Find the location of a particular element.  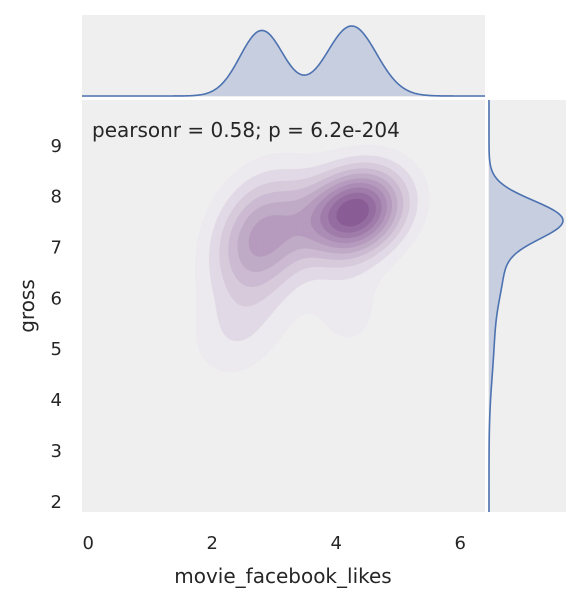

y-tick-label: 4 is located at coordinates (56, 400).